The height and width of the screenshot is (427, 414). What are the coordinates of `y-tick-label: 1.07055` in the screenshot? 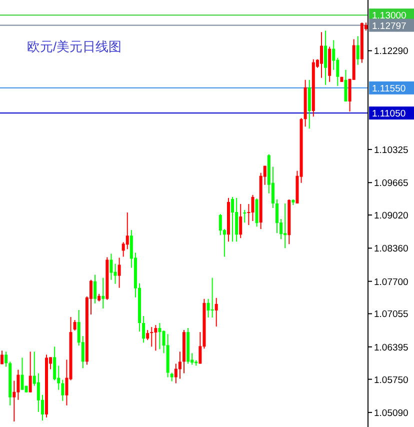 It's located at (391, 314).